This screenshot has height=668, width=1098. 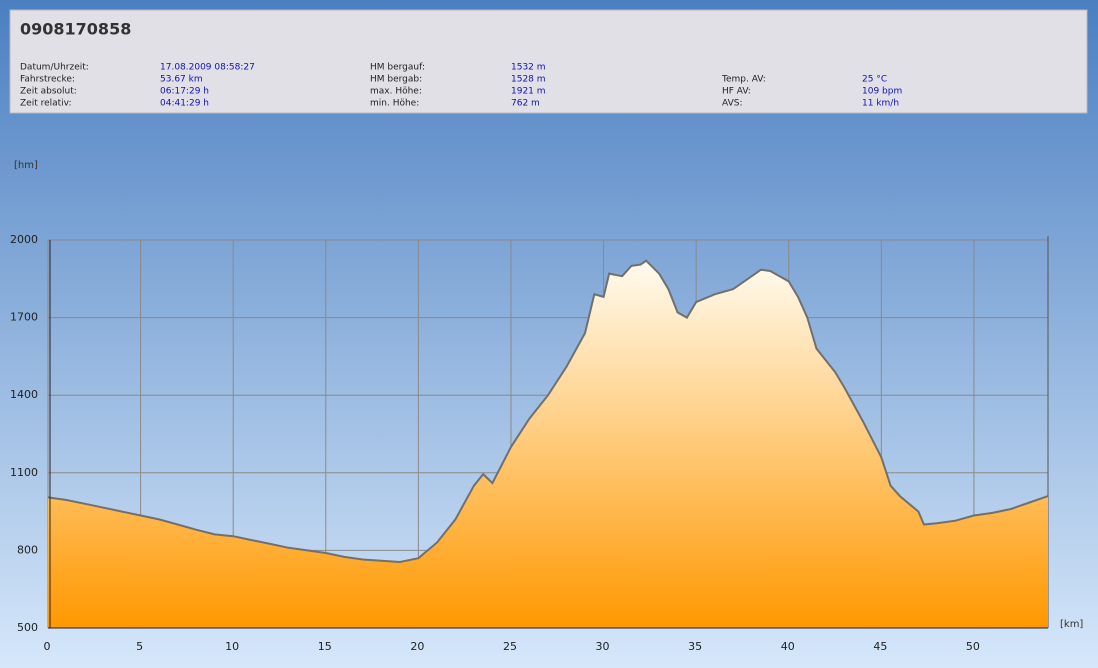 What do you see at coordinates (695, 646) in the screenshot?
I see `x-tick-label: 35` at bounding box center [695, 646].